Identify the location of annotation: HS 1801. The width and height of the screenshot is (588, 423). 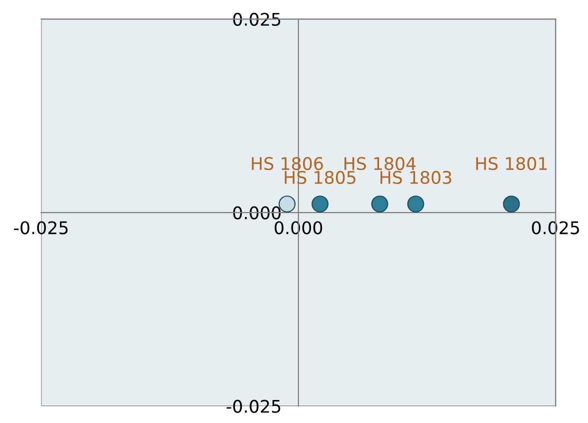
(511, 163).